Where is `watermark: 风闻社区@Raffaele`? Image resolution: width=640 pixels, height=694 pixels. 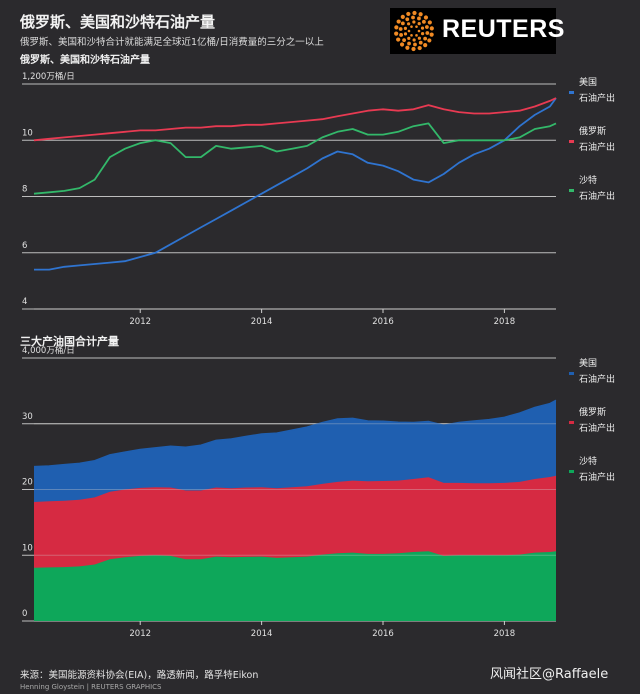
watermark: 风闻社区@Raffaele is located at coordinates (549, 674).